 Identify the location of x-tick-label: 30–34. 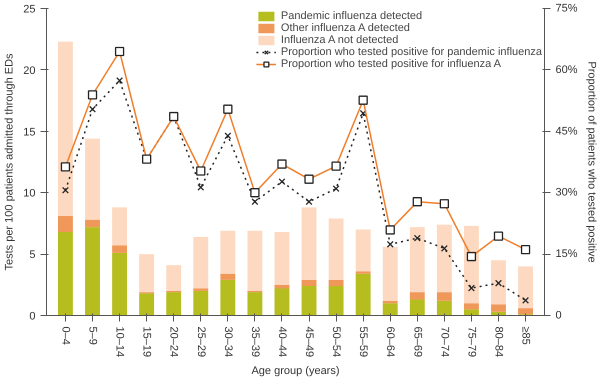
(228, 342).